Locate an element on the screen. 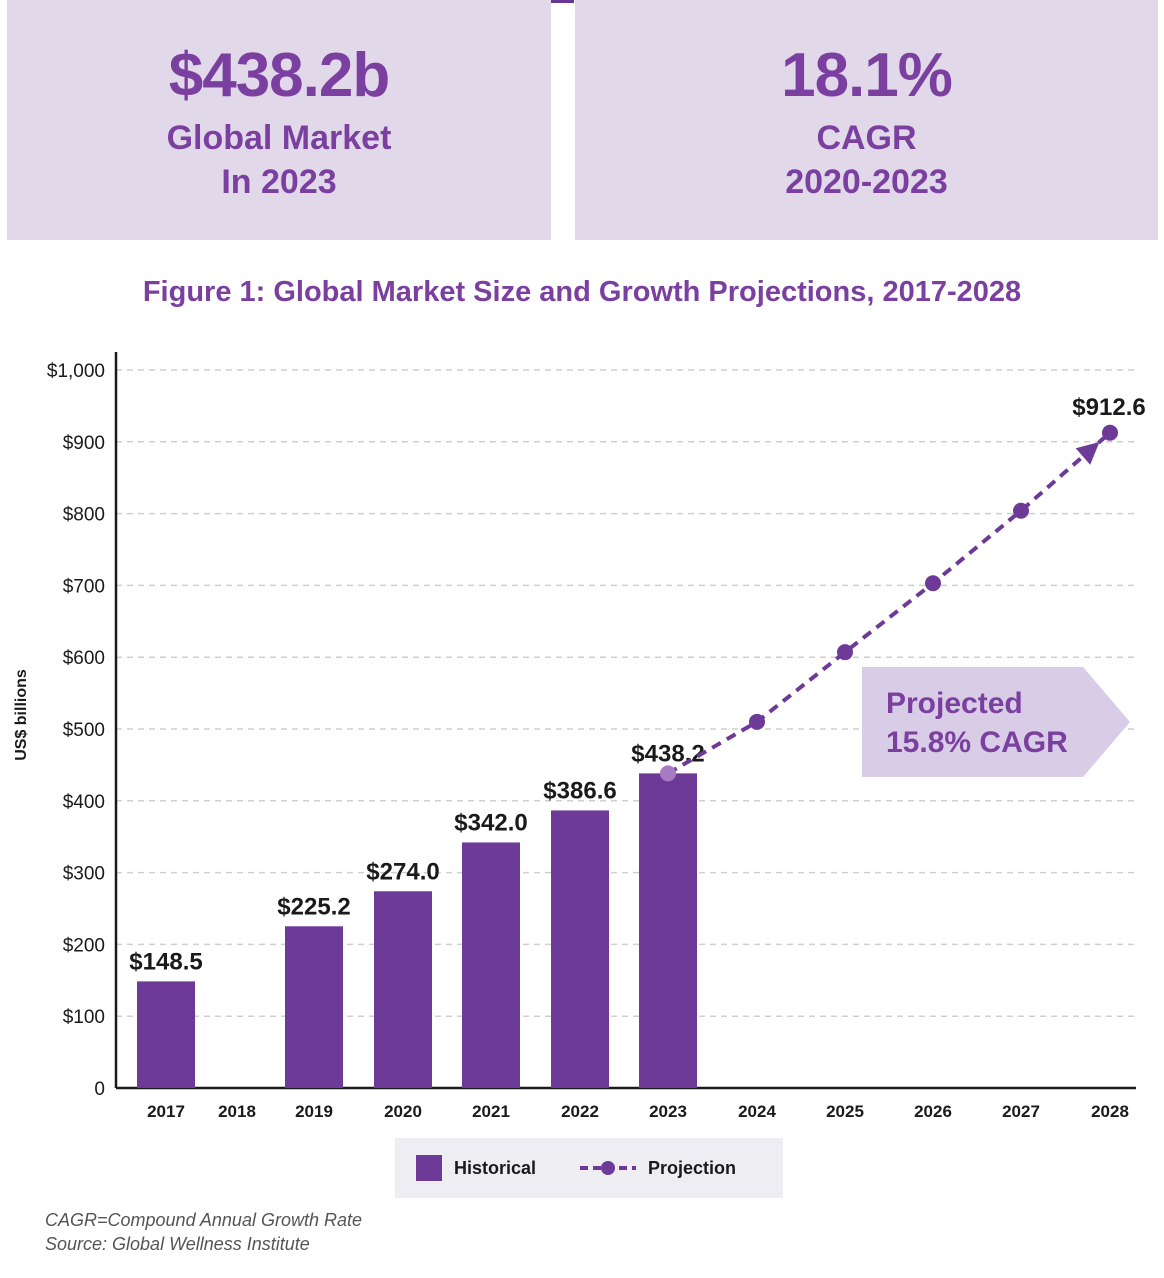 The height and width of the screenshot is (1278, 1164). y-tick-label: $200 is located at coordinates (84, 945).